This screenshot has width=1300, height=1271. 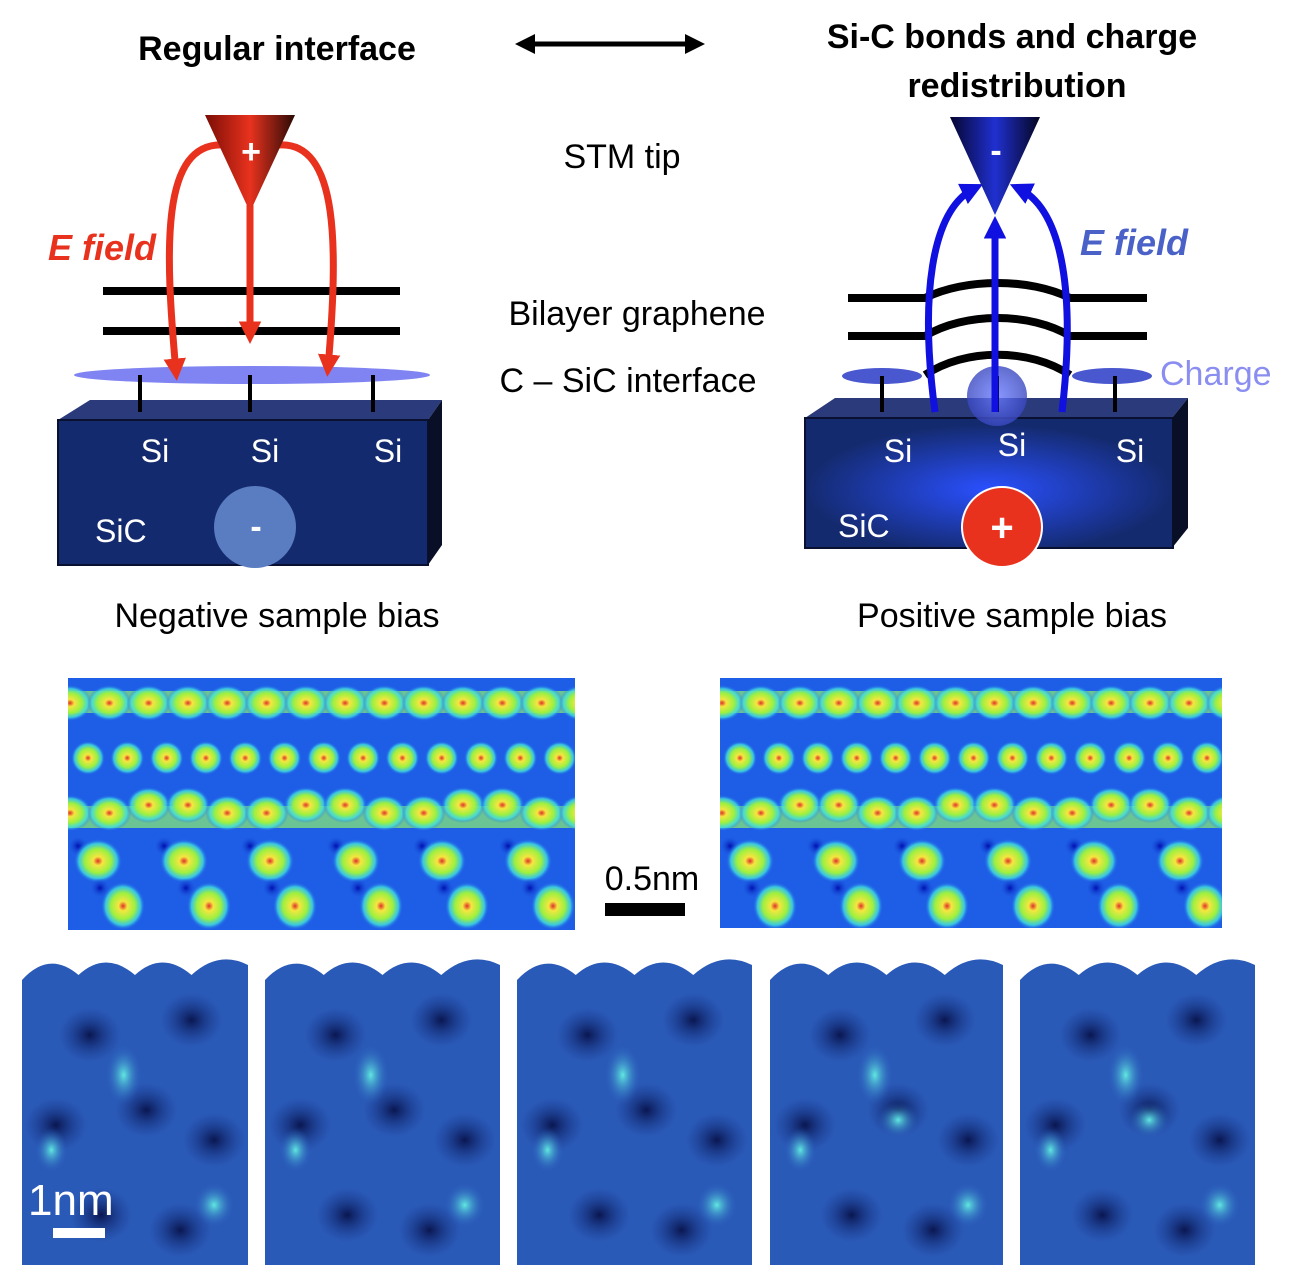 I want to click on right-title-line1: Si-C bonds and charge, so click(x=1012, y=37).